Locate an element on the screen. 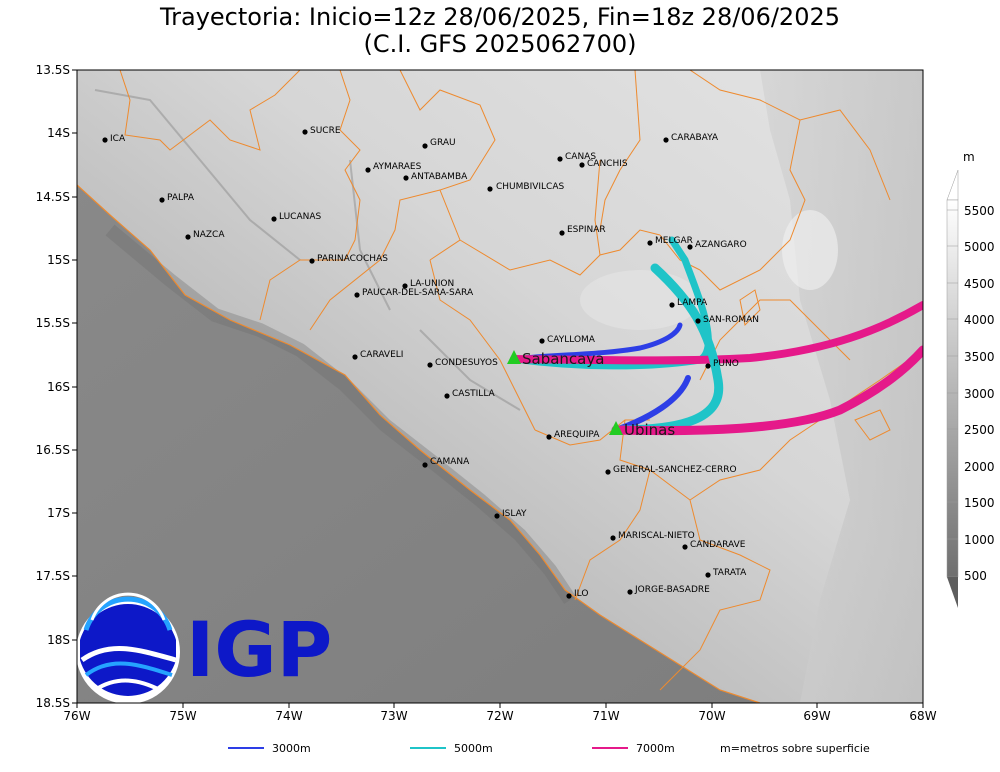 The image size is (1000, 772). city-label-melgar: MELGAR is located at coordinates (674, 241).